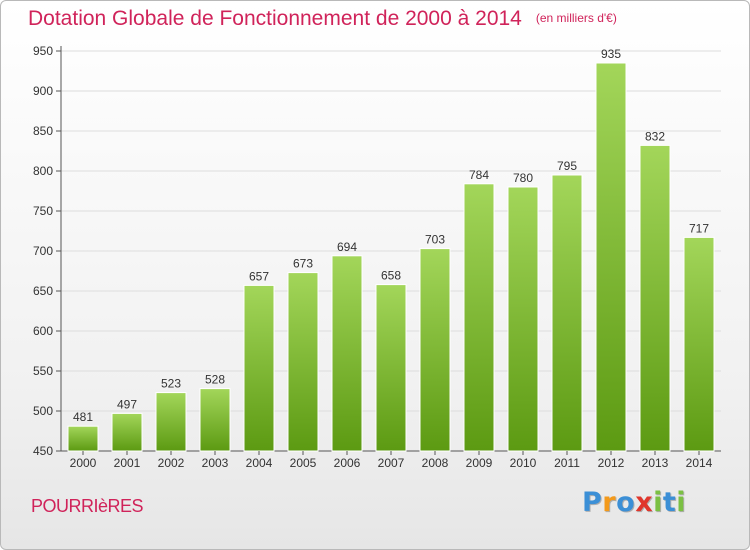  What do you see at coordinates (127, 404) in the screenshot?
I see `data-label: 497` at bounding box center [127, 404].